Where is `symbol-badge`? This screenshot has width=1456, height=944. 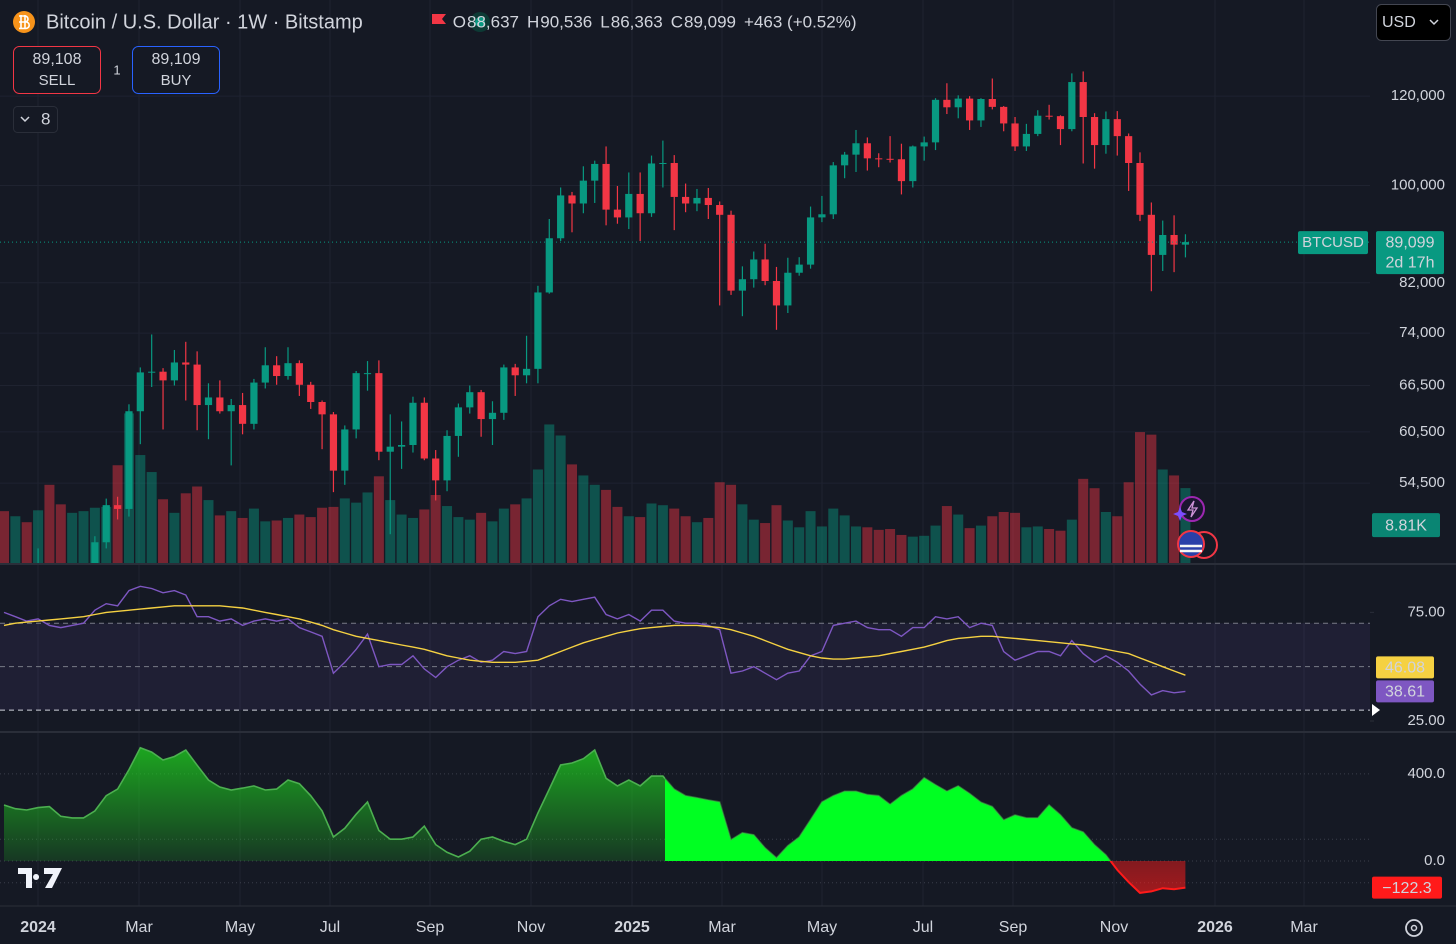
symbol-badge is located at coordinates (1333, 243).